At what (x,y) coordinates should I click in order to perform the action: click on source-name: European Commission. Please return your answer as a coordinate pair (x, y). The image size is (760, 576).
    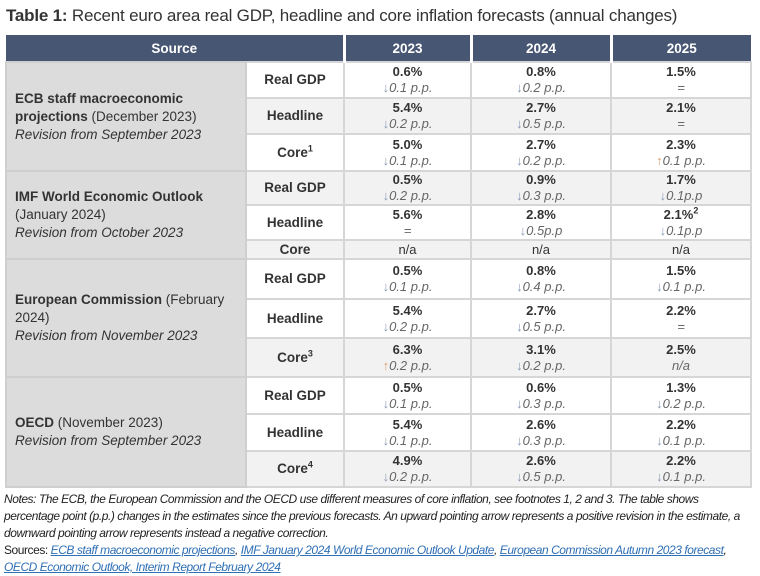
    Looking at the image, I should click on (89, 299).